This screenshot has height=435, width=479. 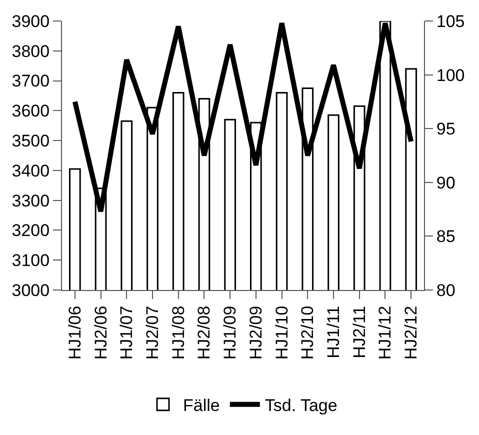 What do you see at coordinates (31, 200) in the screenshot?
I see `y-tick-label: 3300` at bounding box center [31, 200].